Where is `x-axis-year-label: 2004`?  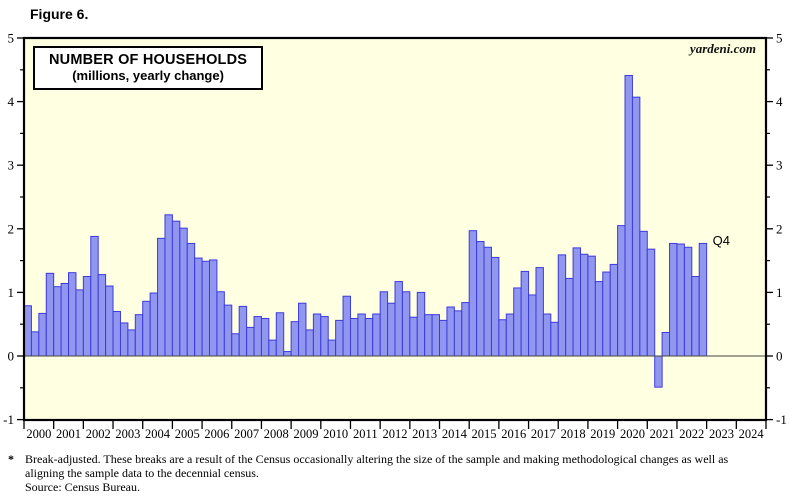 x-axis-year-label: 2004 is located at coordinates (158, 434).